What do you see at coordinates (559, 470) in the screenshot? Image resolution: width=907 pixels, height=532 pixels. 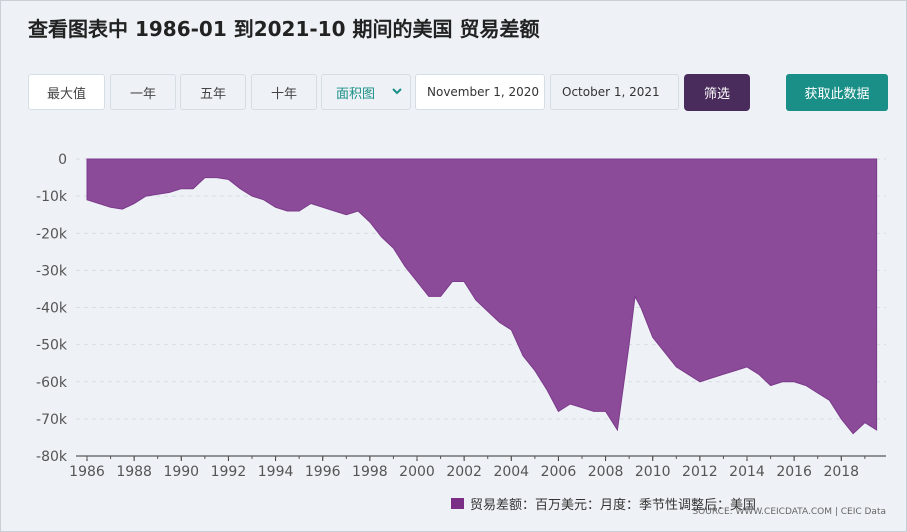 I see `x-tick-label: 2006` at bounding box center [559, 470].